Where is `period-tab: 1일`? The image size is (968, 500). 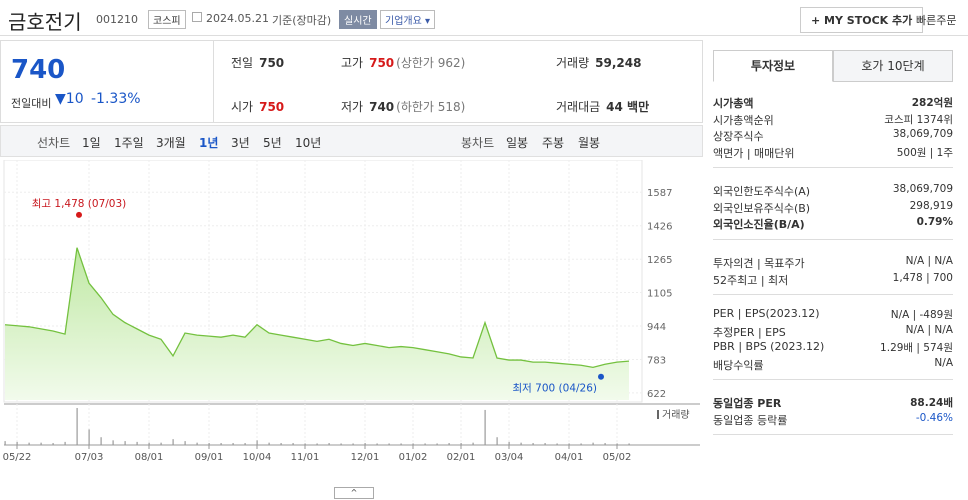 period-tab: 1일 is located at coordinates (91, 143).